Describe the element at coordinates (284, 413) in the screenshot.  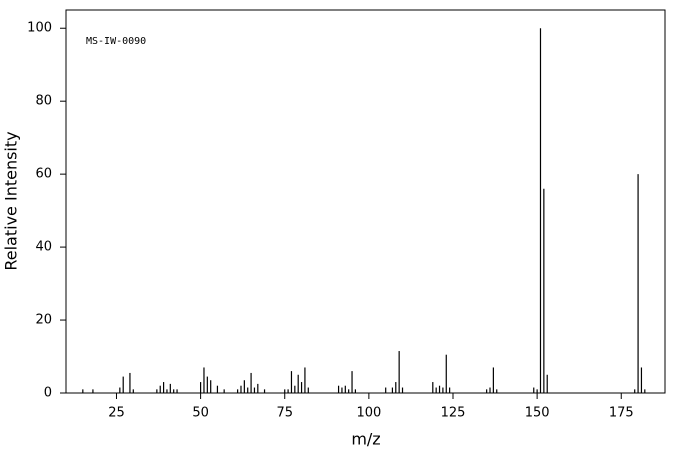
I see `x-tick-label: 75` at that location.